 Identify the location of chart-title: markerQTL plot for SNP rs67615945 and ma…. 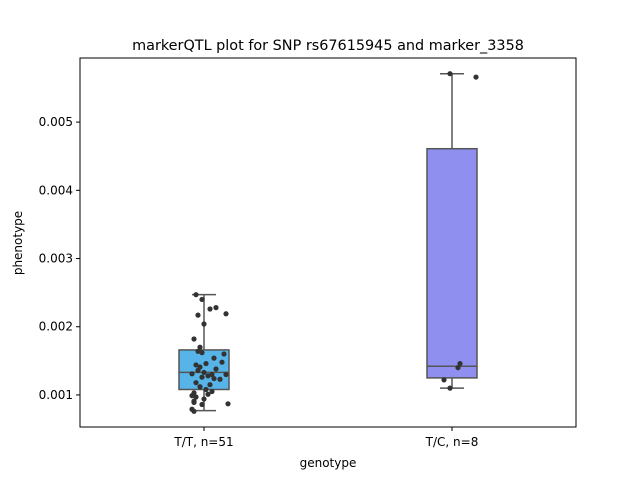
(328, 46).